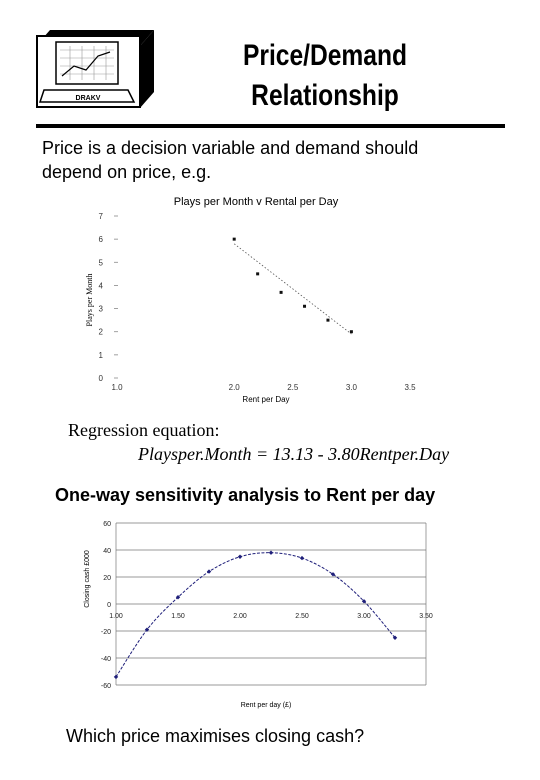 This screenshot has height=780, width=540. Describe the element at coordinates (101, 378) in the screenshot. I see `chart1-y-tick-label: 0` at that location.